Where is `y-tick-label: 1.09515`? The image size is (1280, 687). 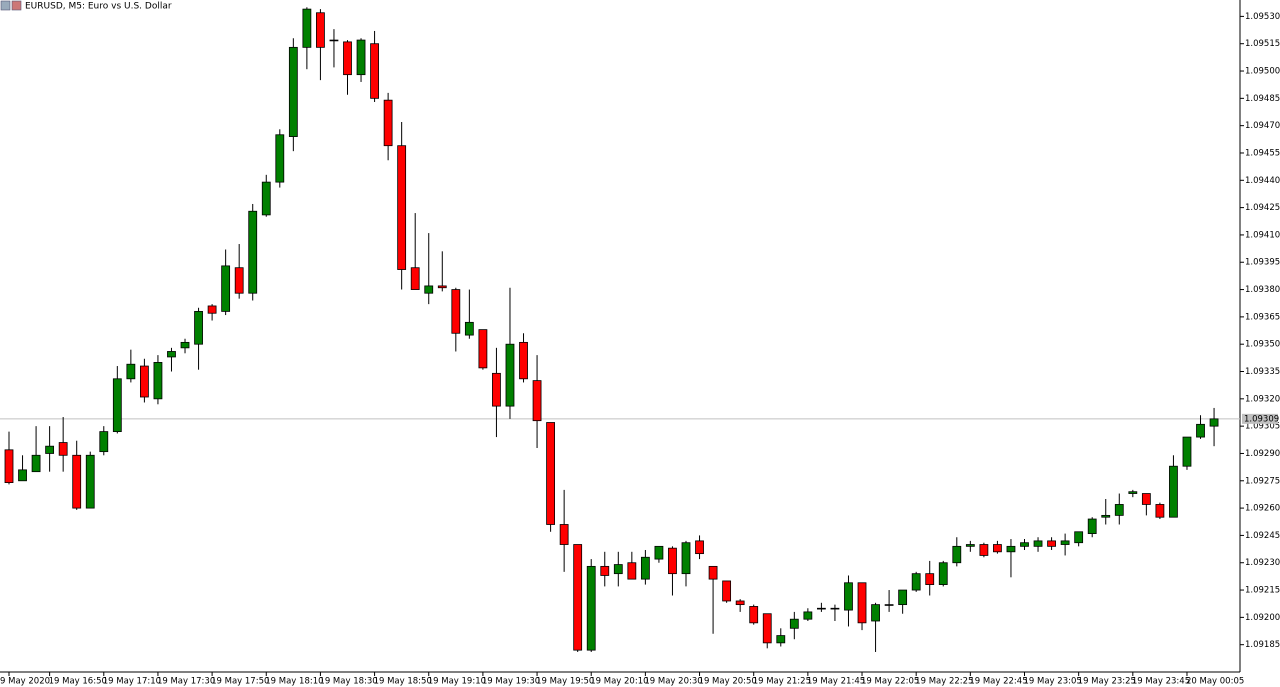
y-tick-label: 1.09515 is located at coordinates (1262, 44).